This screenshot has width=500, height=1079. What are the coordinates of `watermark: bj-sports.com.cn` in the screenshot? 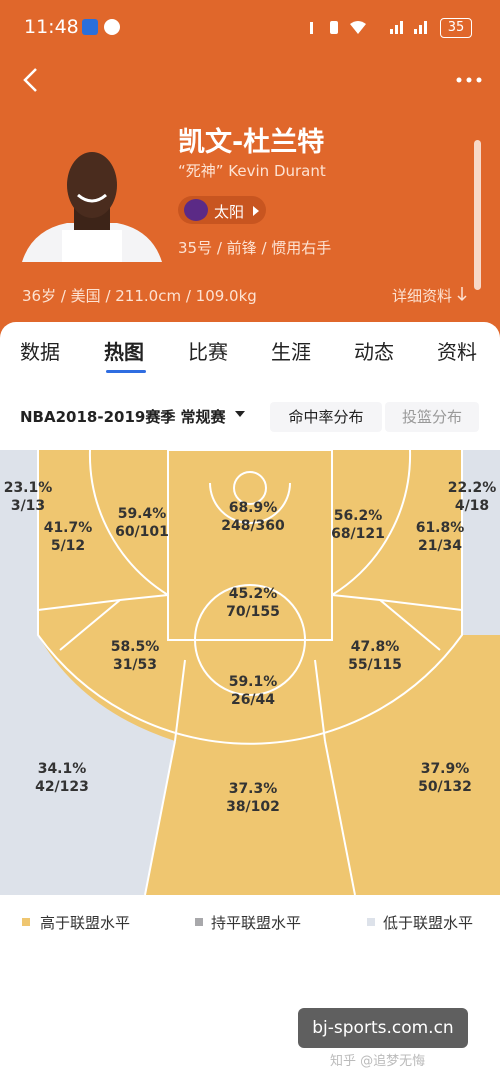 It's located at (383, 1028).